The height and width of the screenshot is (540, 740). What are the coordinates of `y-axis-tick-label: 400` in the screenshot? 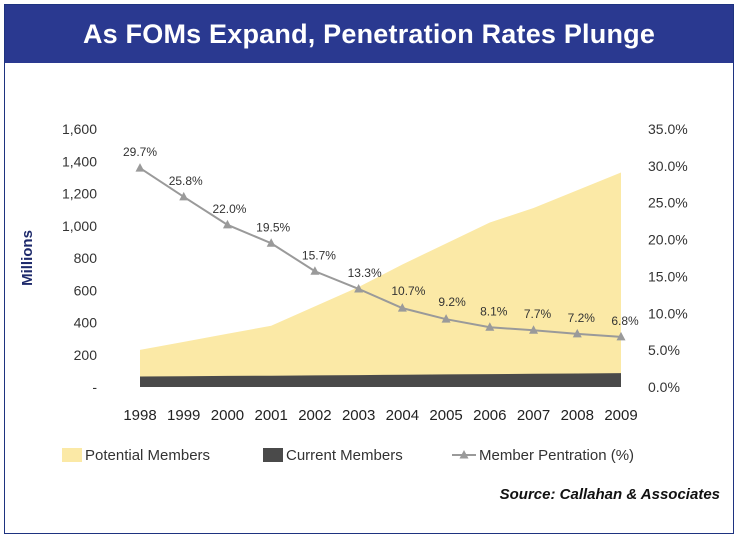 It's located at (86, 323).